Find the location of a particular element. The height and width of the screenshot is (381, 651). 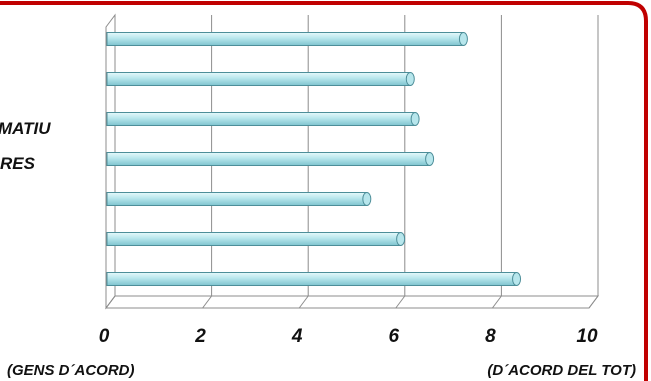

x-axis-label-left: (GENS D´ACORD) is located at coordinates (71, 370).